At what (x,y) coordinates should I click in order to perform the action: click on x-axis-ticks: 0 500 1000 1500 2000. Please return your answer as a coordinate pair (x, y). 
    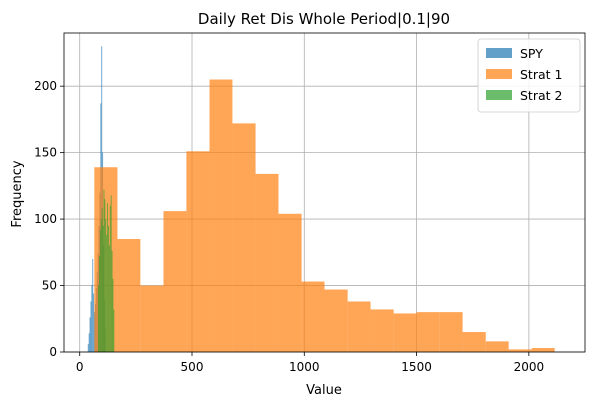
    Looking at the image, I should click on (310, 363).